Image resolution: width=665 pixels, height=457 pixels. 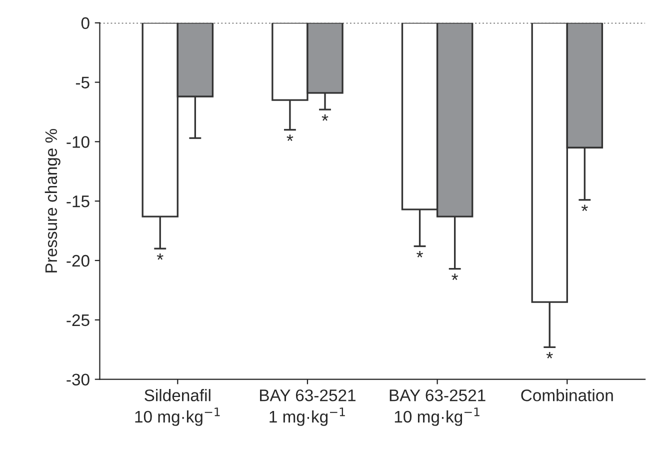 I want to click on y-tick-label: -25, so click(x=78, y=320).